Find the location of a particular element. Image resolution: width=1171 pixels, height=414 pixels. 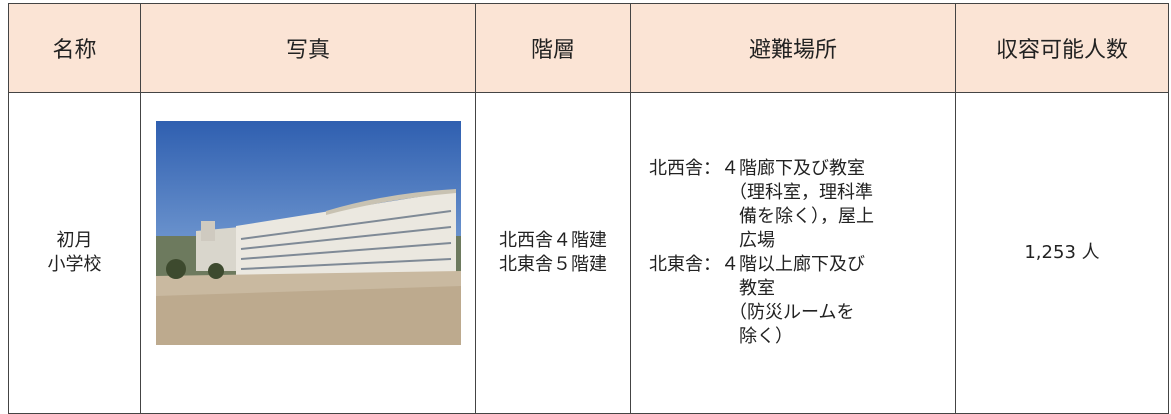

school-photo is located at coordinates (308, 233).